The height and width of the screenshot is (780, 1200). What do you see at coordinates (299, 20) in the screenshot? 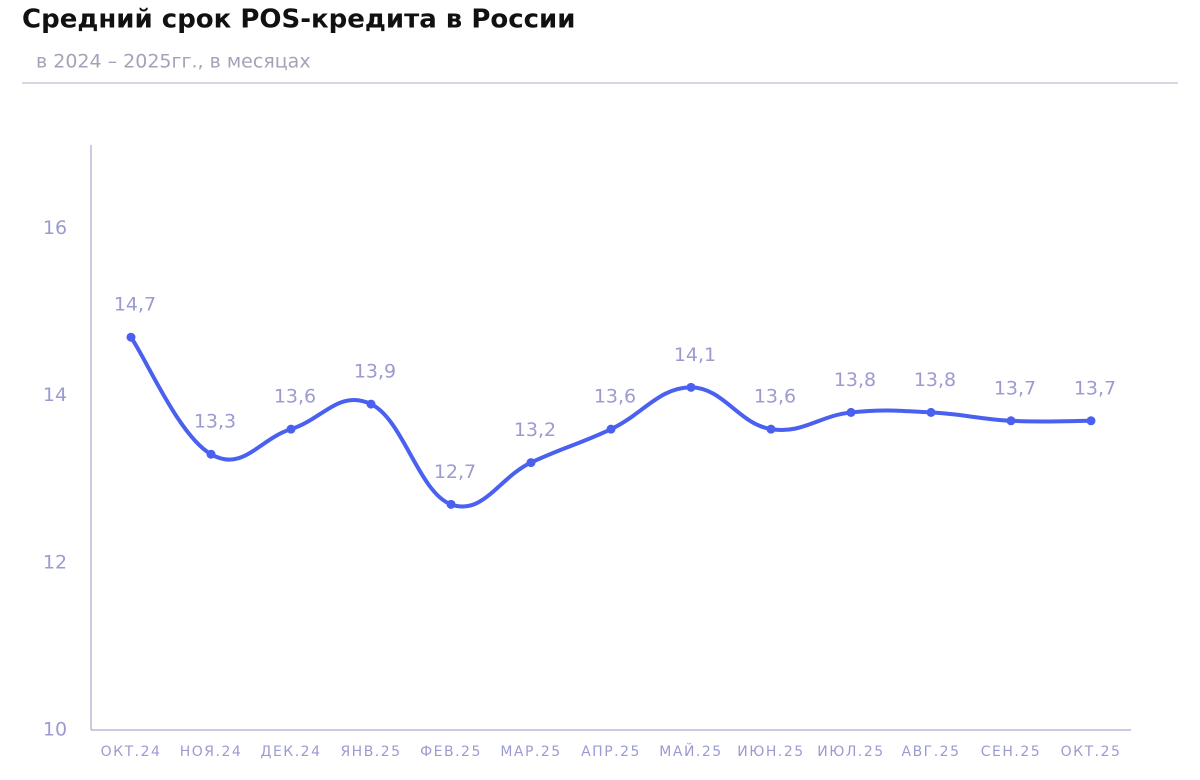
I see `chart-title: Средний срок POS-кредита в России` at bounding box center [299, 20].